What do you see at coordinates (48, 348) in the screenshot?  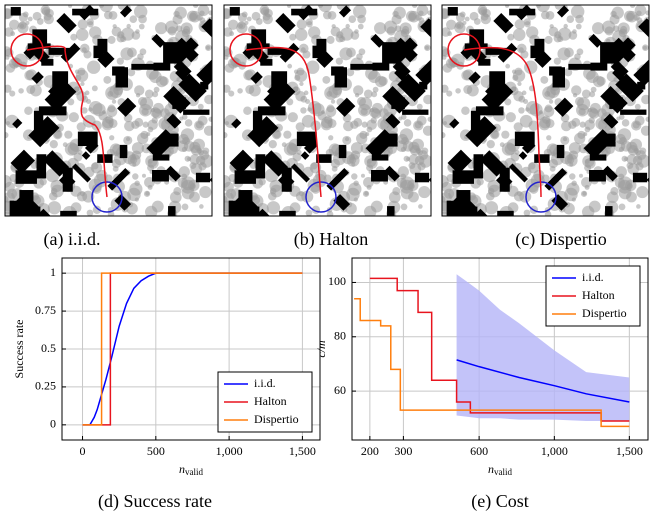 I see `y-tick-label: 0.5` at bounding box center [48, 348].